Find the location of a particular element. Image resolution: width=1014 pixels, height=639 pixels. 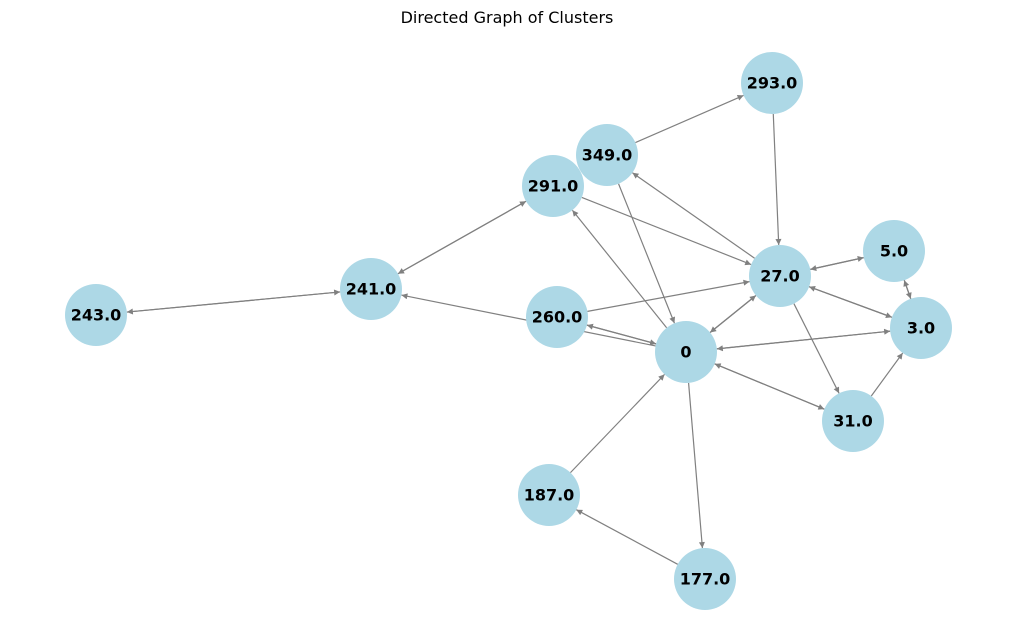

node-243: 243.0 is located at coordinates (96, 315).